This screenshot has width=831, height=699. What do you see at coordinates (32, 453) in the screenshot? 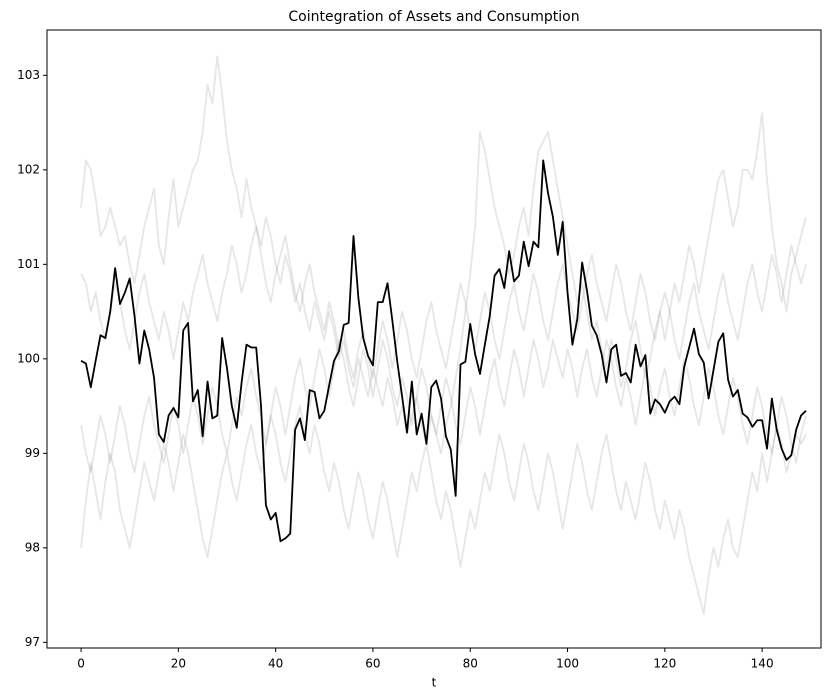
I see `y-tick-label: 99` at bounding box center [32, 453].